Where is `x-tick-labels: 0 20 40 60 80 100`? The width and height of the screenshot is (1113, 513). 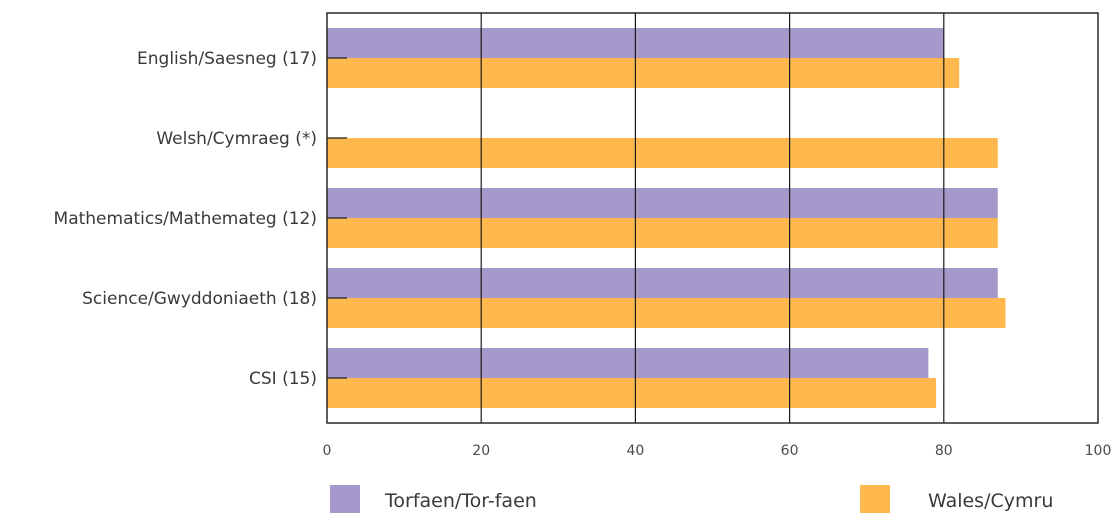 x-tick-labels: 0 20 40 60 80 100 is located at coordinates (717, 451).